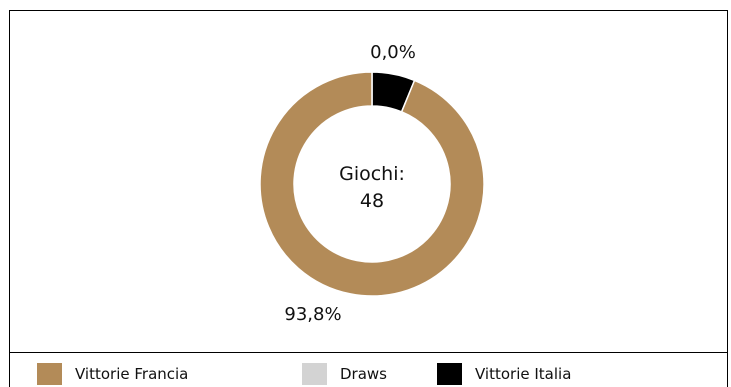  Describe the element at coordinates (49, 374) in the screenshot. I see `legend-swatch-vittorie-francia` at that location.